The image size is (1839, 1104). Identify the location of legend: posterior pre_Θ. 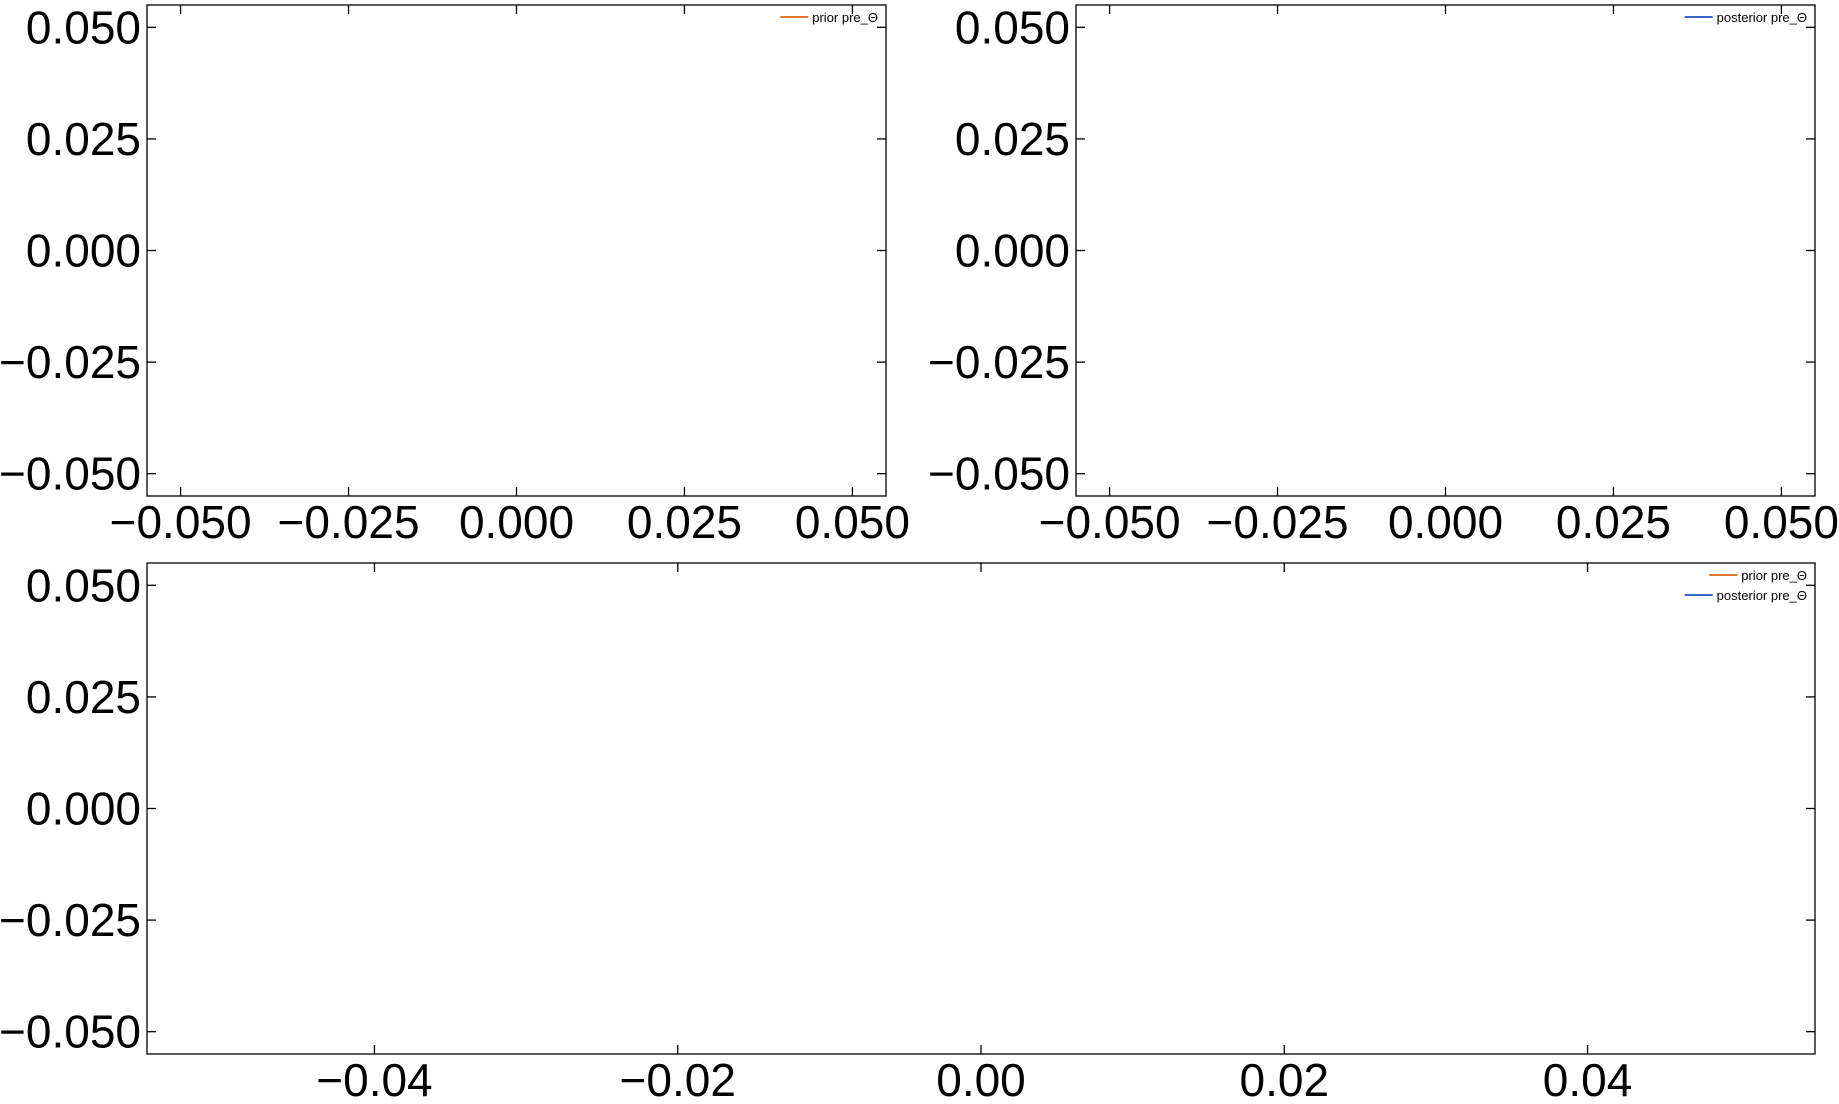
(1745, 17).